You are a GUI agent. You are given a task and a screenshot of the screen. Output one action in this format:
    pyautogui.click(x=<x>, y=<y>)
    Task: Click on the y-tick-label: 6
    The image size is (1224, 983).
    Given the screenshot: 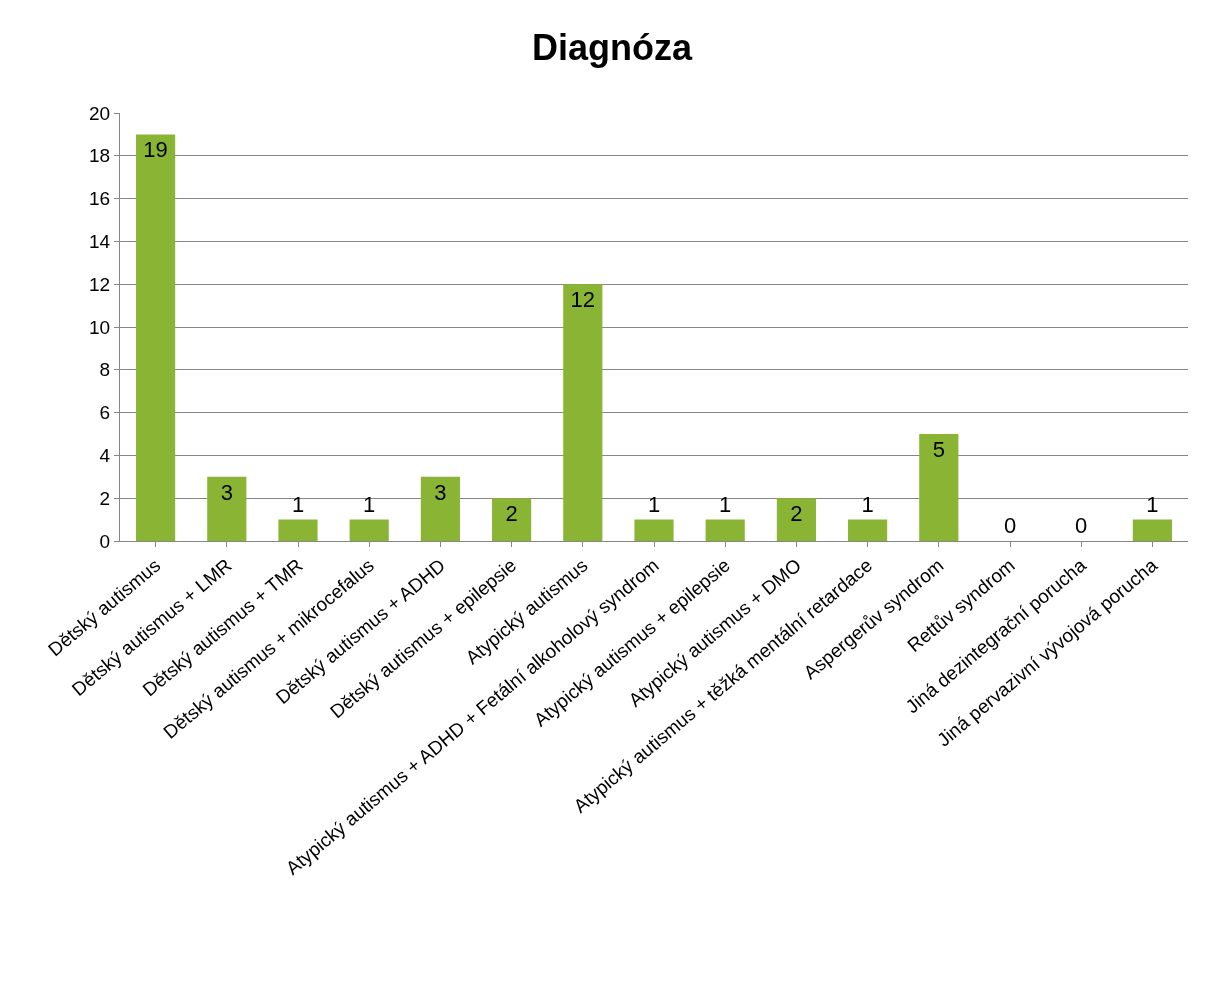 What is the action you would take?
    pyautogui.click(x=105, y=413)
    